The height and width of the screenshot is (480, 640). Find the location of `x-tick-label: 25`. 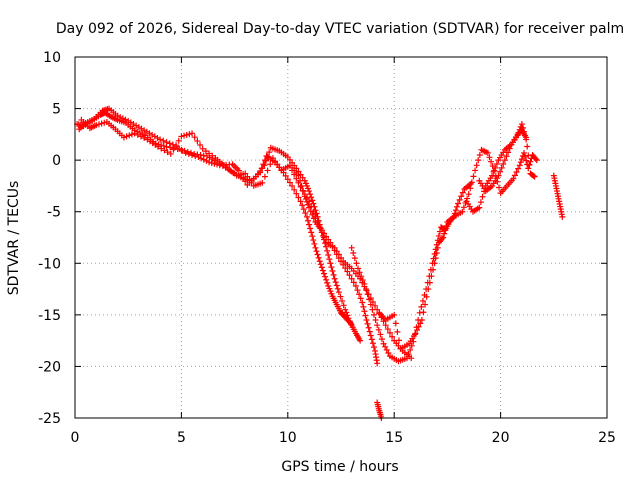

x-tick-label: 25 is located at coordinates (607, 438).